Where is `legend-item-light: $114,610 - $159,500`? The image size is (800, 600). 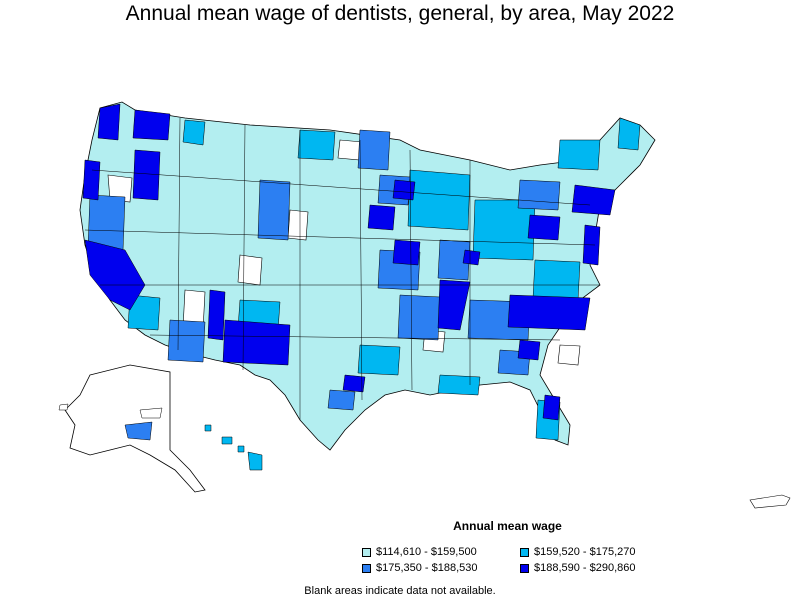
legend-item-light: $114,610 - $159,500 is located at coordinates (419, 552).